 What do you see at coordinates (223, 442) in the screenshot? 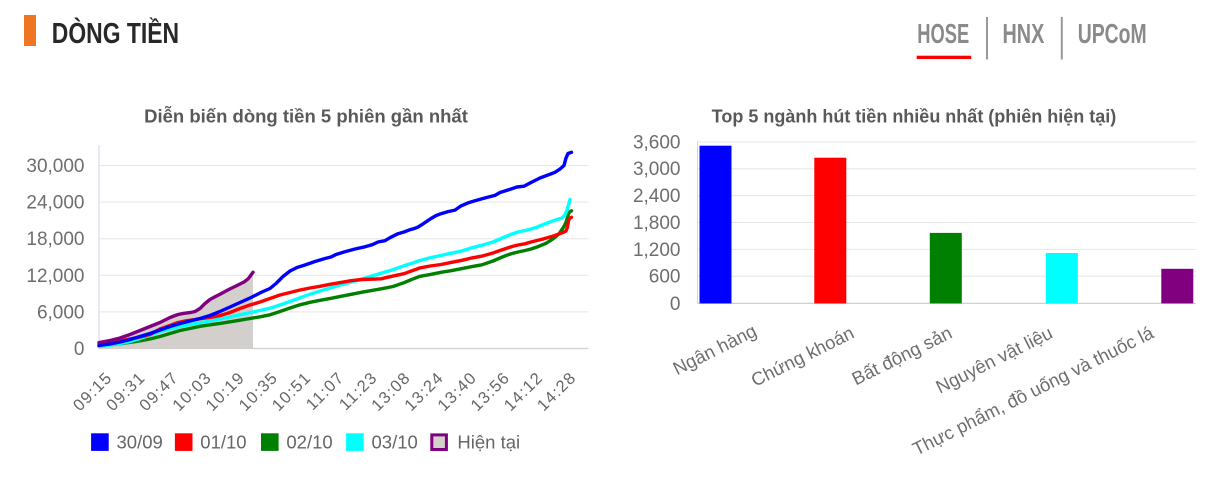
I see `svg-text: 01/10` at bounding box center [223, 442].